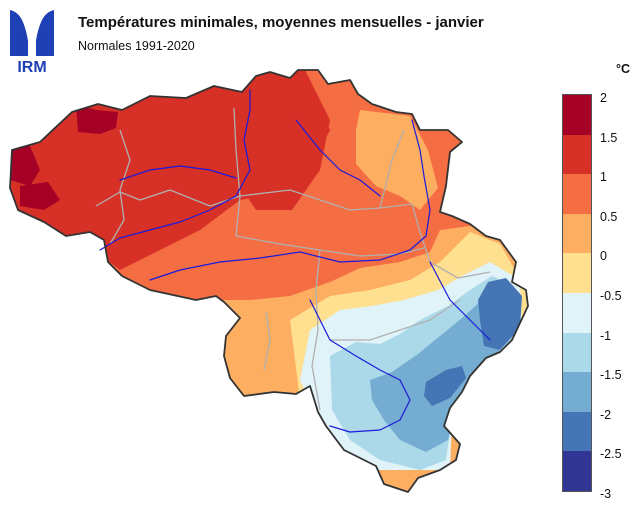 This screenshot has height=507, width=640. Describe the element at coordinates (168, 198) in the screenshot. I see `province-border-flanders-east-west` at that location.